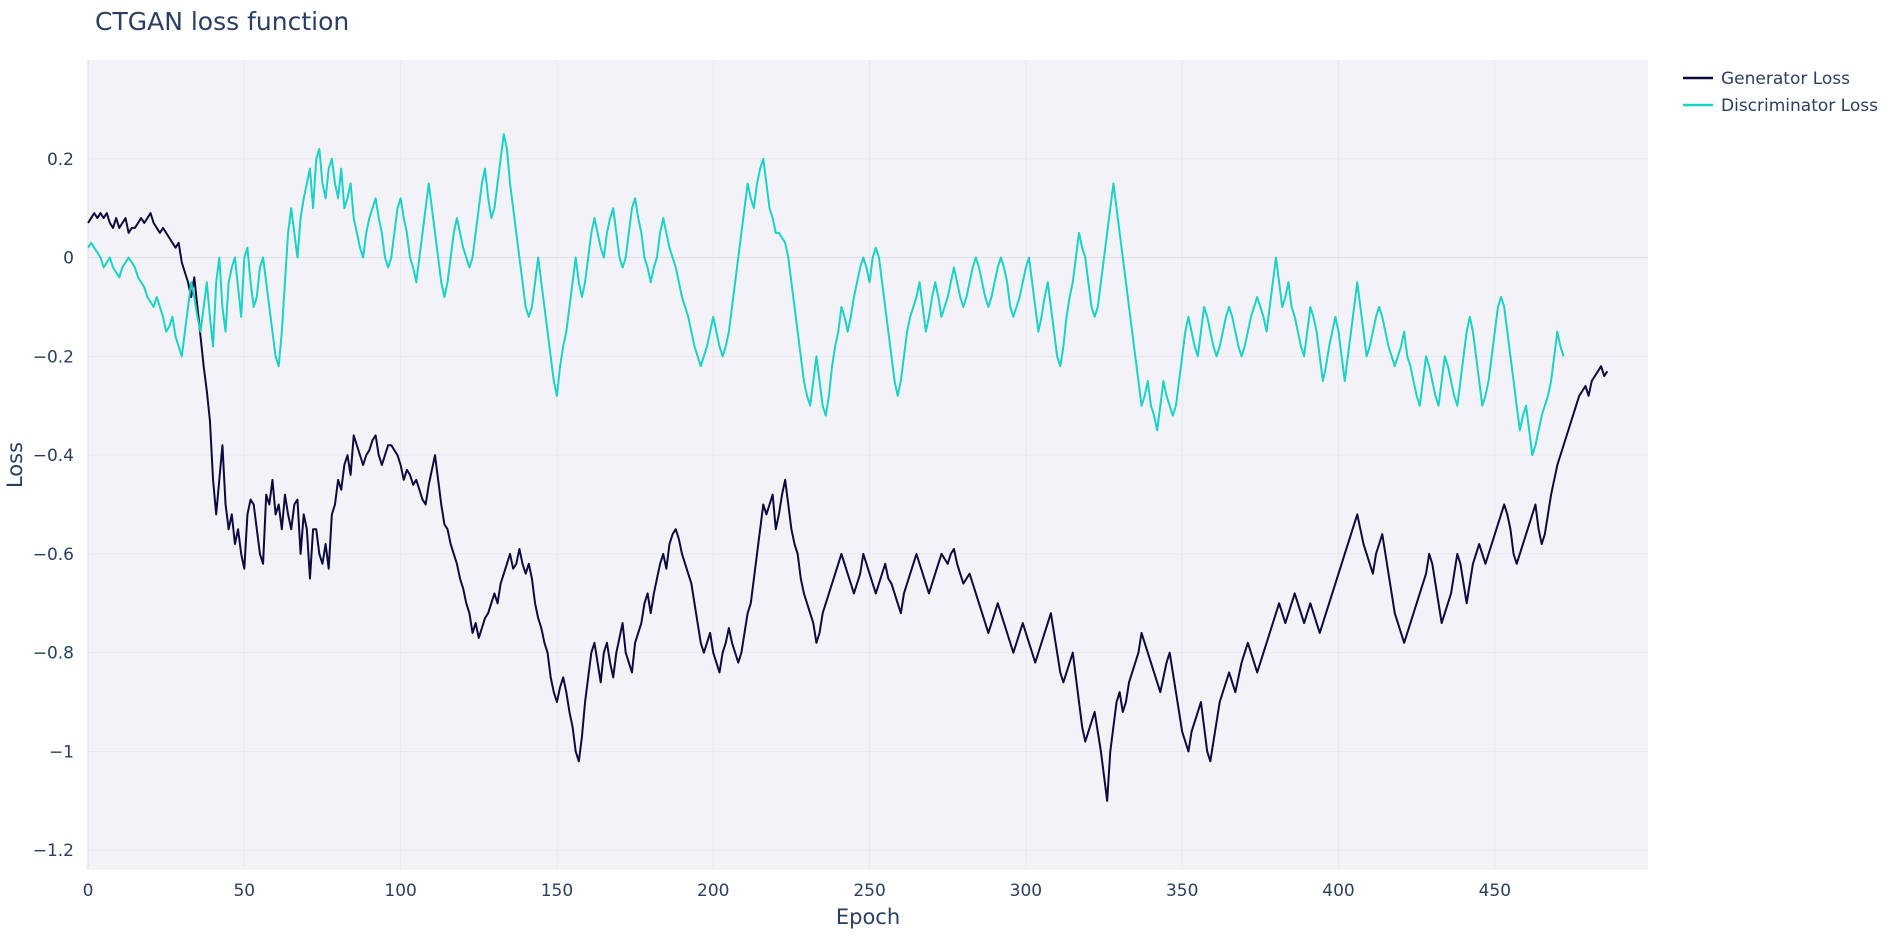 This screenshot has height=946, width=1896. What do you see at coordinates (53, 357) in the screenshot?
I see `y-tick-label: −0.2` at bounding box center [53, 357].